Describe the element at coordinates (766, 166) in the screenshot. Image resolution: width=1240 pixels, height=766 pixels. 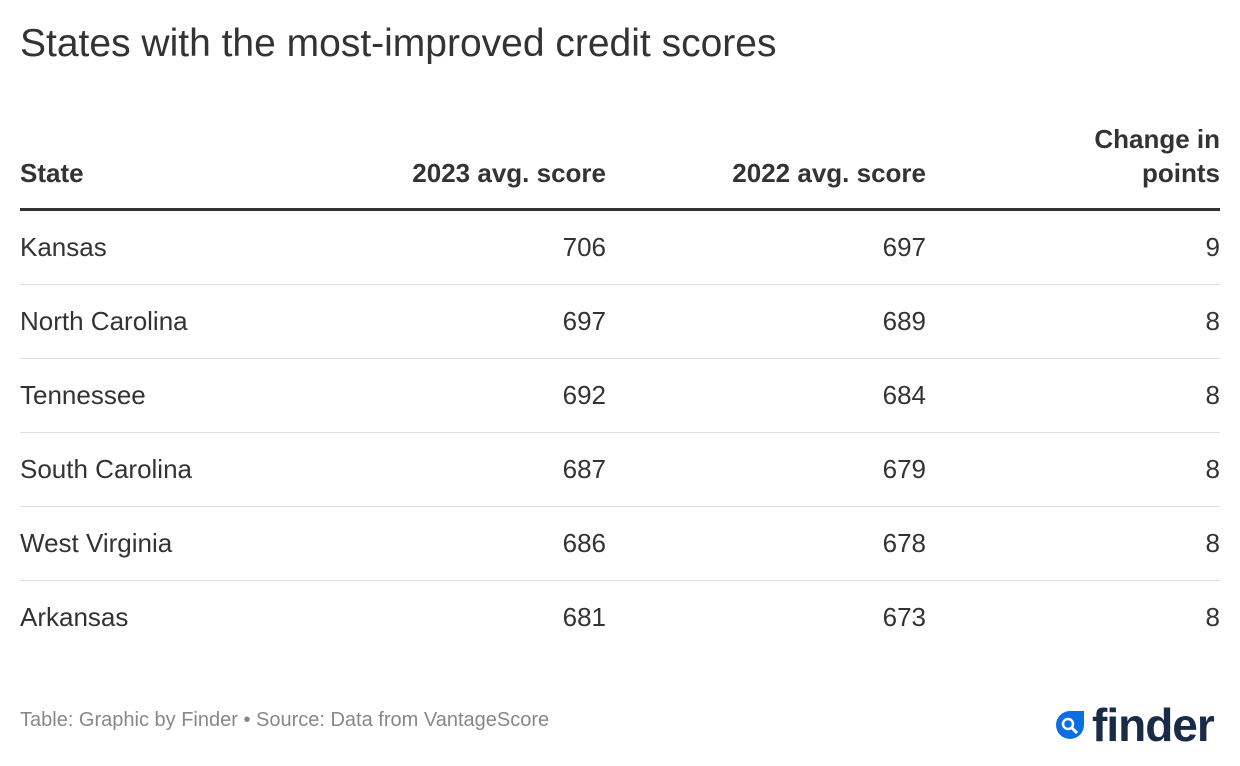
I see `col-2022: 2022 avg. score` at that location.